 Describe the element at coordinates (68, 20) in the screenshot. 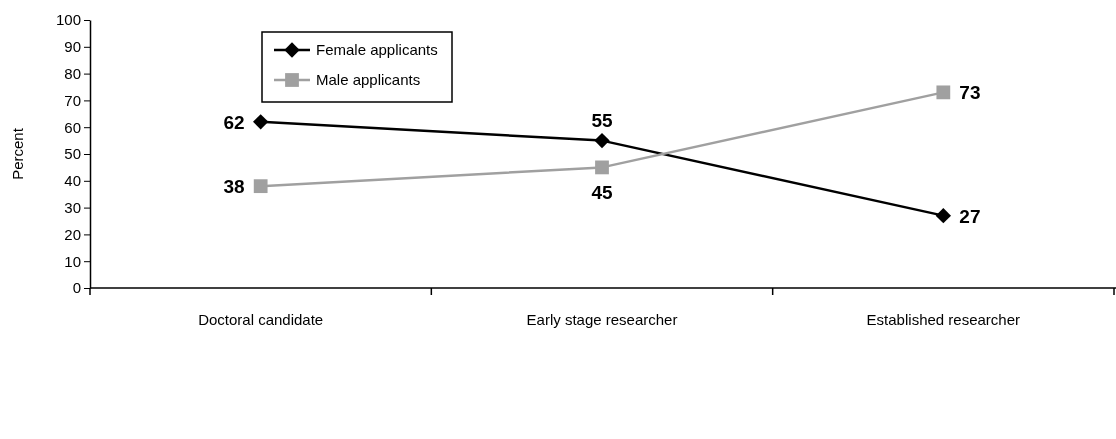

I see `y-tick-label: 100` at that location.